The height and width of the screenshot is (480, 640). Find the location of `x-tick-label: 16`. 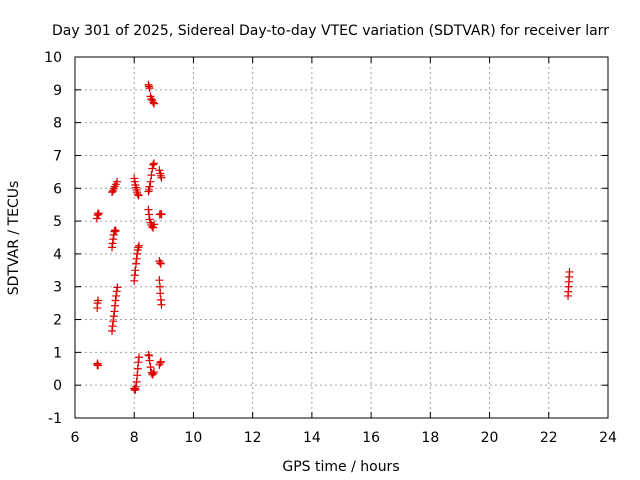

x-tick-label: 16 is located at coordinates (371, 438).